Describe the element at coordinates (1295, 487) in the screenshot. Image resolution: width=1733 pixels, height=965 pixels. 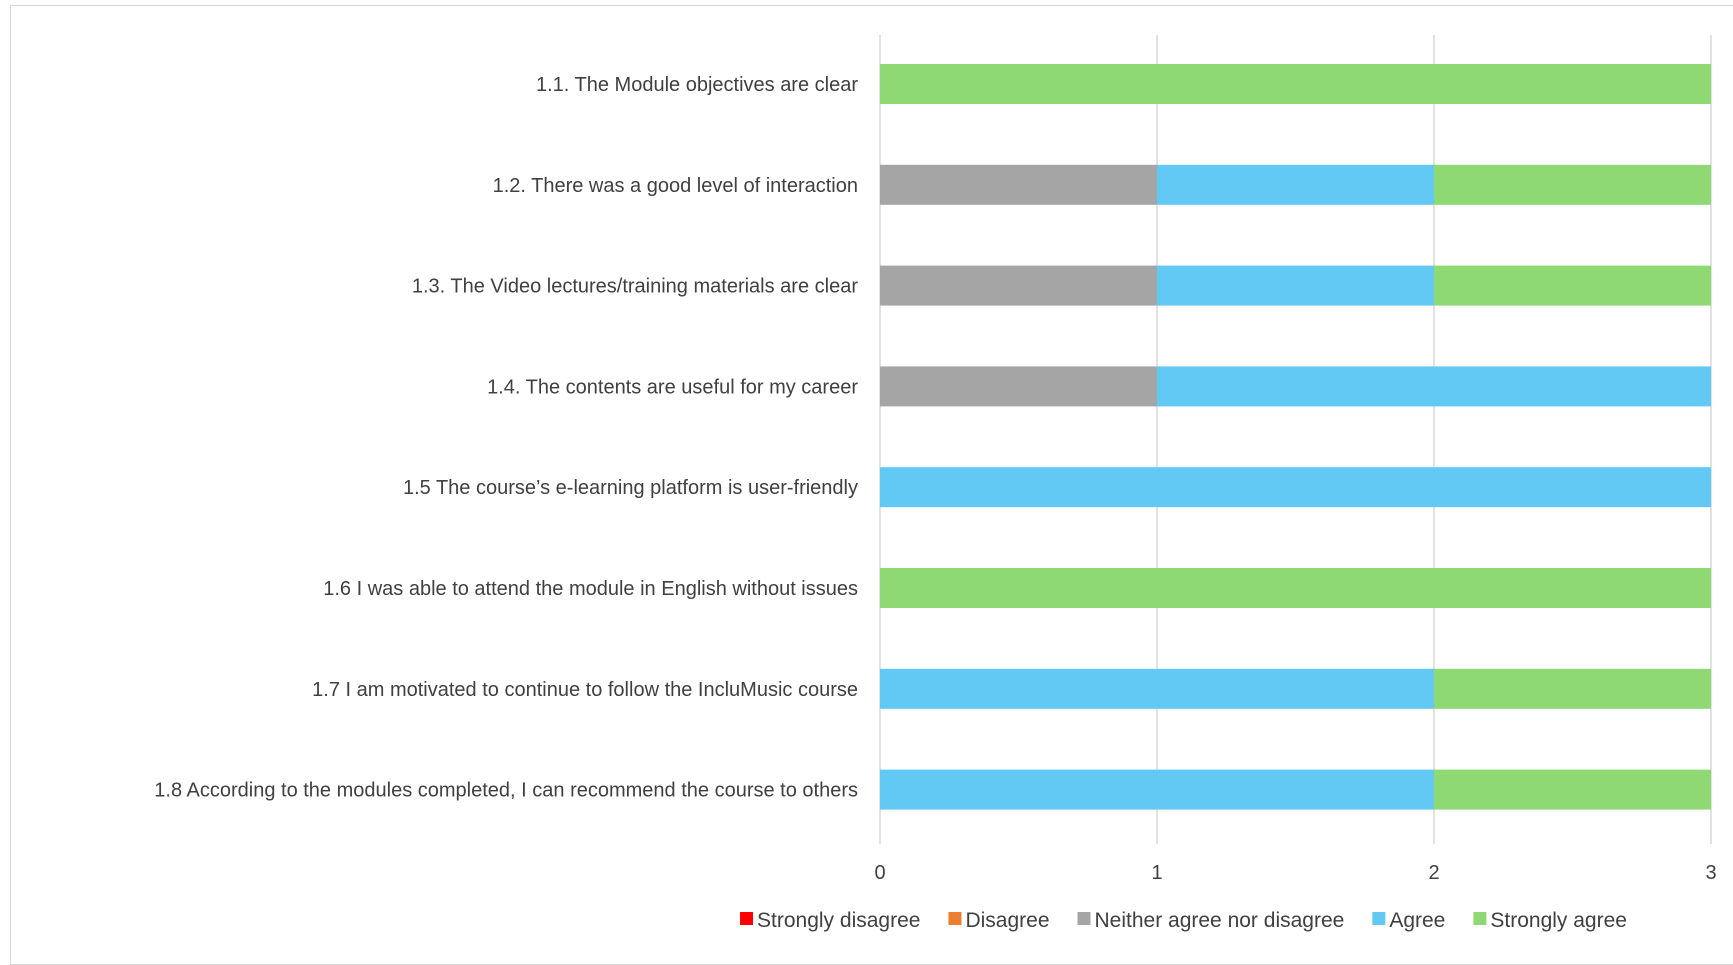
I see `bar-5-agree` at that location.